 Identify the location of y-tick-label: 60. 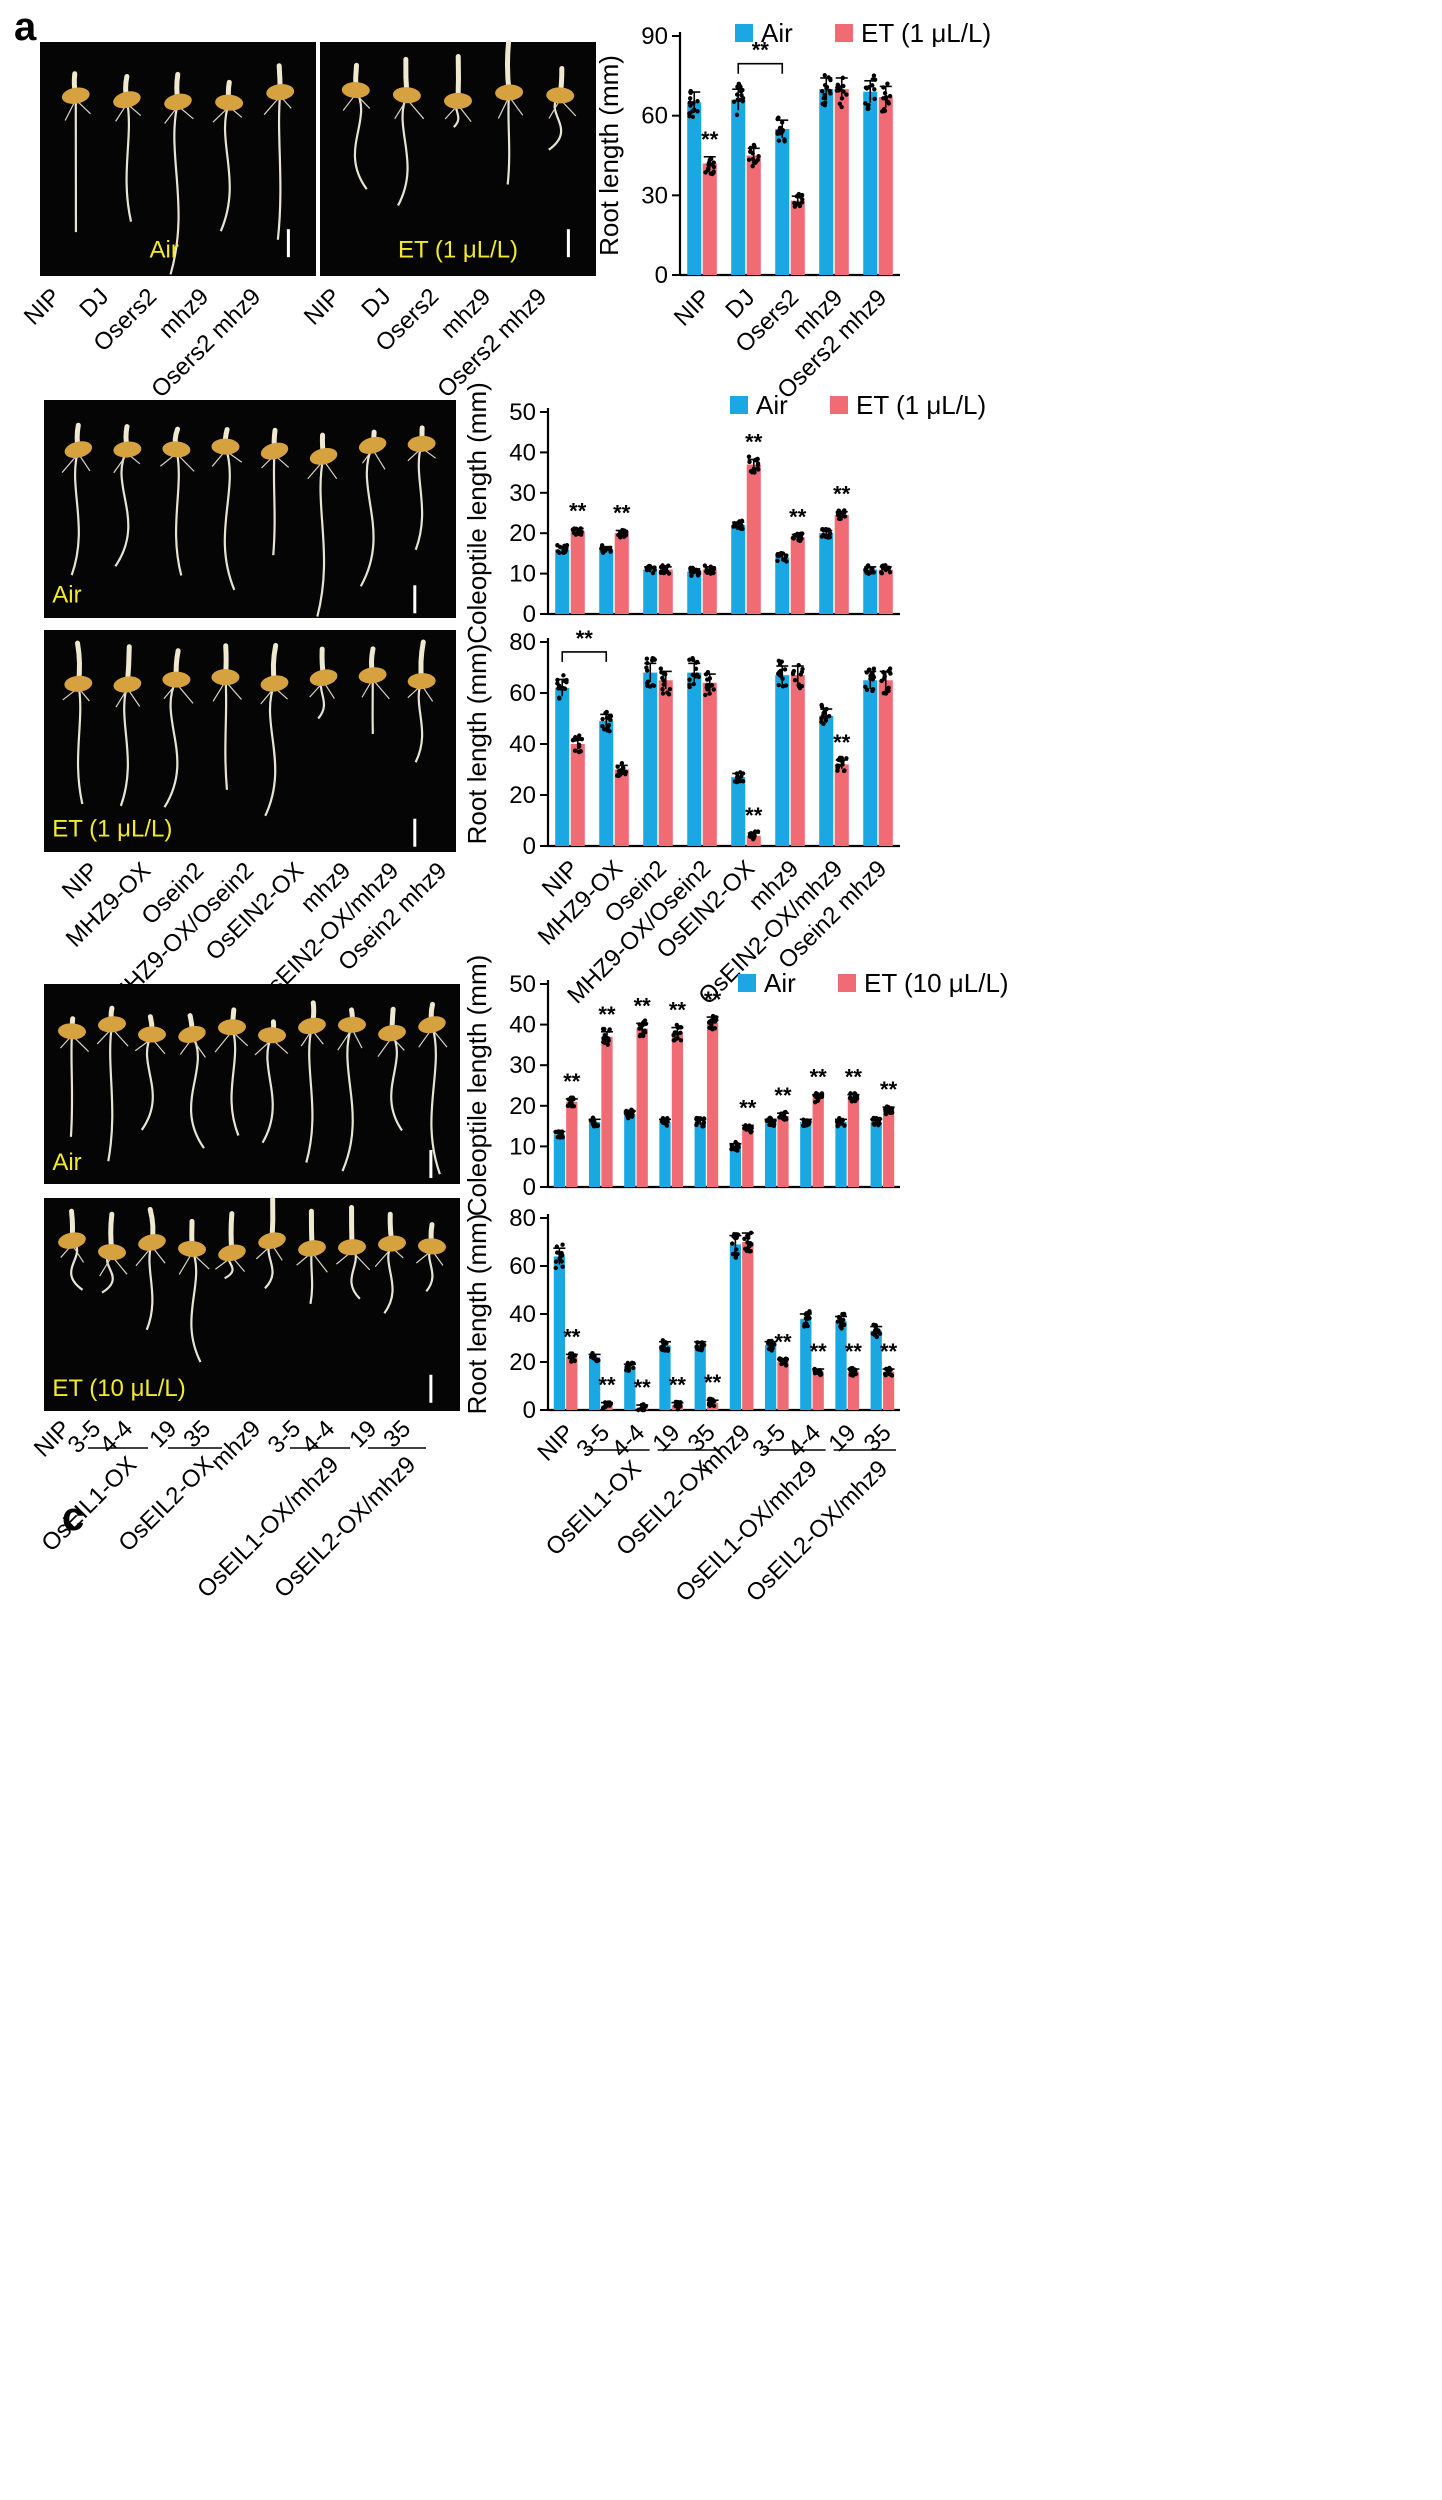
(522, 1266).